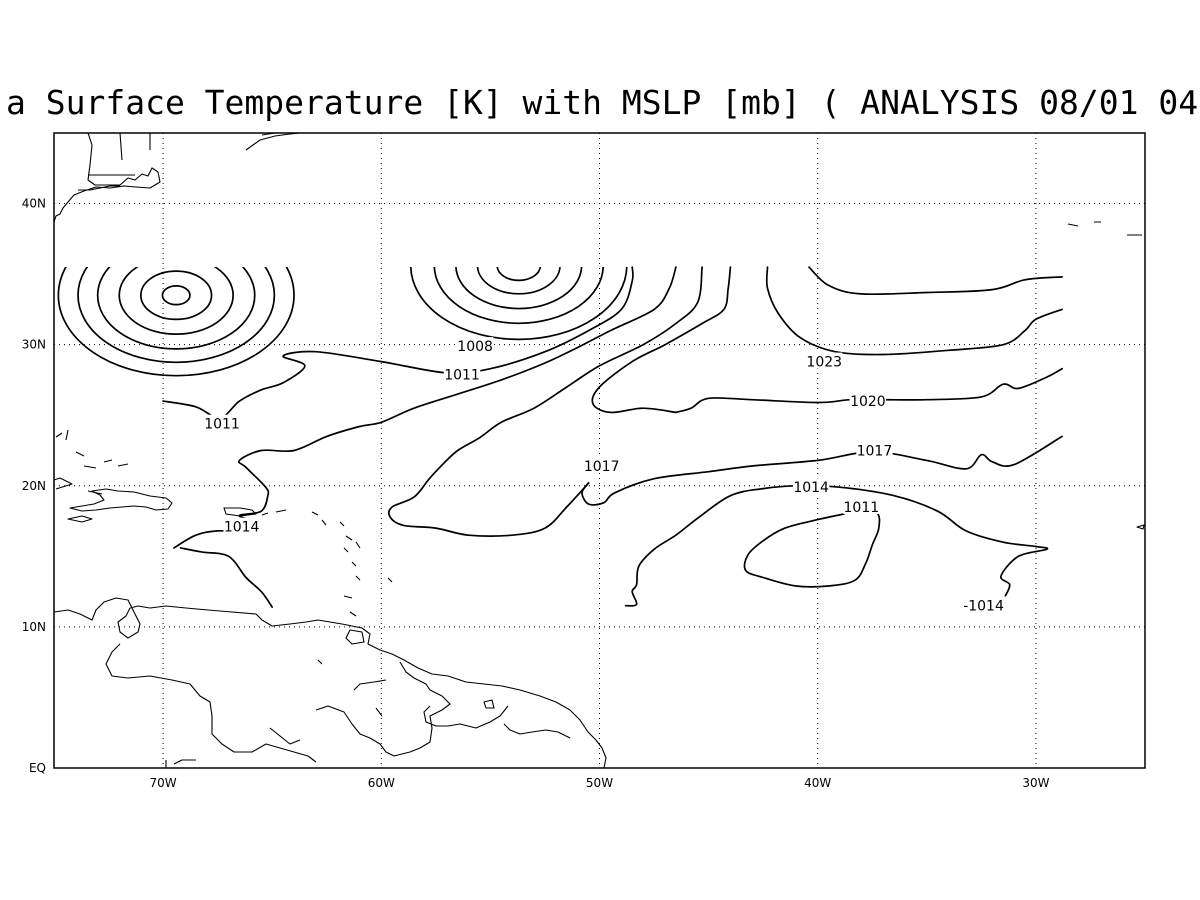  What do you see at coordinates (381, 783) in the screenshot?
I see `x-tick-label: 60W` at bounding box center [381, 783].